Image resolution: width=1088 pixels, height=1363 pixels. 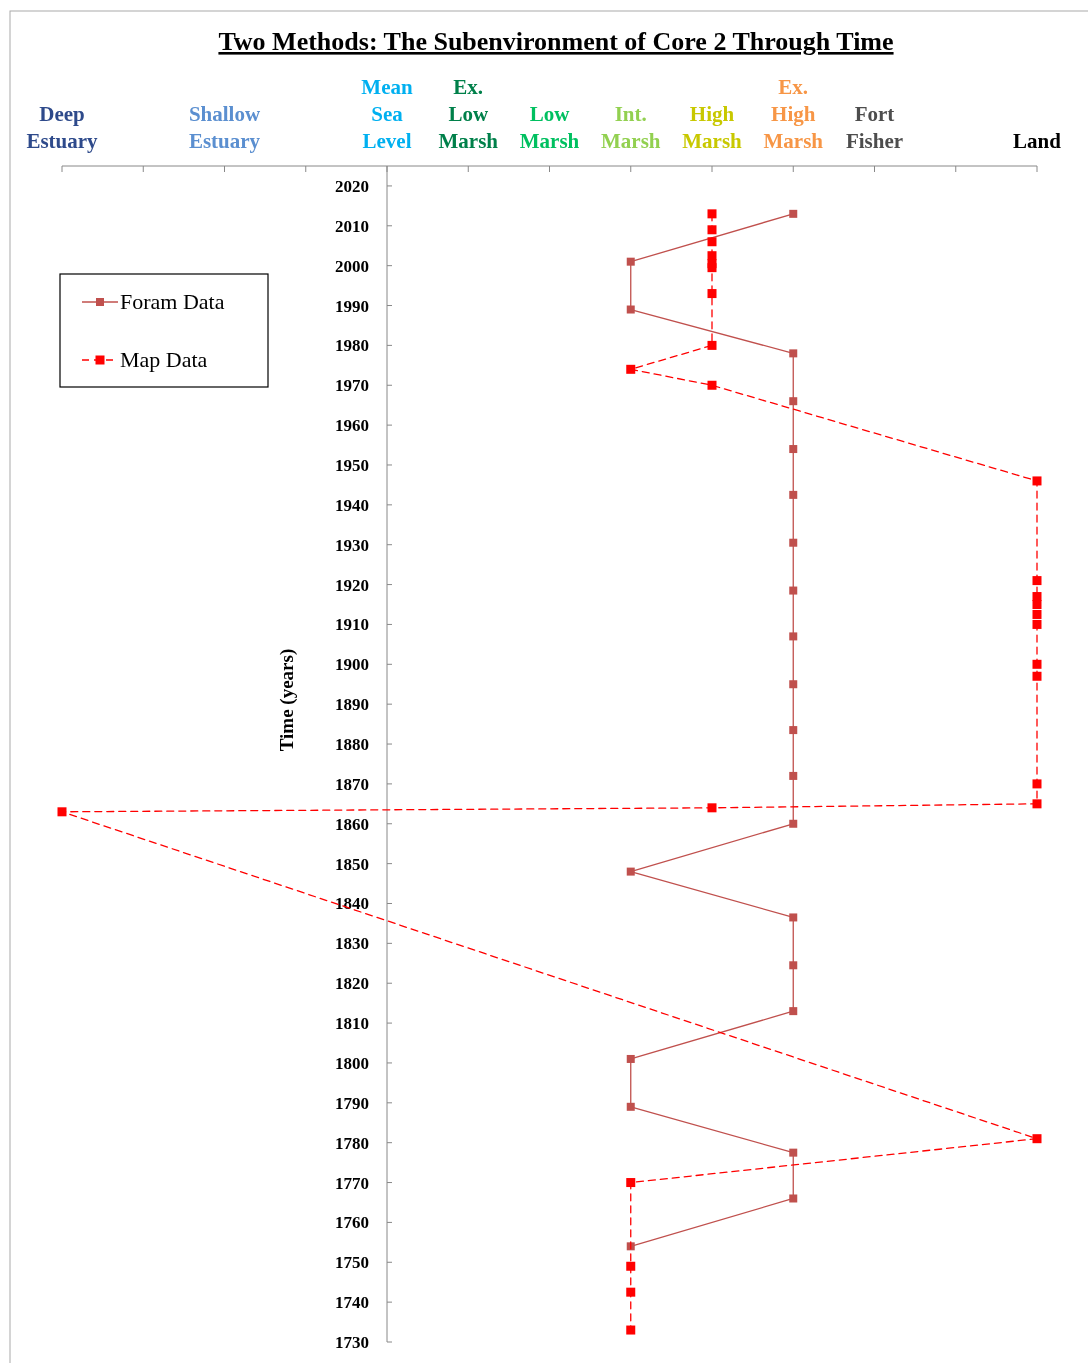 I want to click on y-axis-title: Time (years), so click(x=287, y=700).